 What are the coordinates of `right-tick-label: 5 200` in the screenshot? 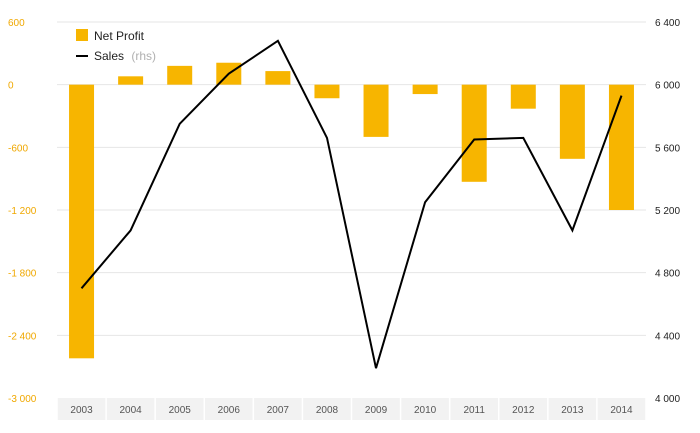 It's located at (667, 211).